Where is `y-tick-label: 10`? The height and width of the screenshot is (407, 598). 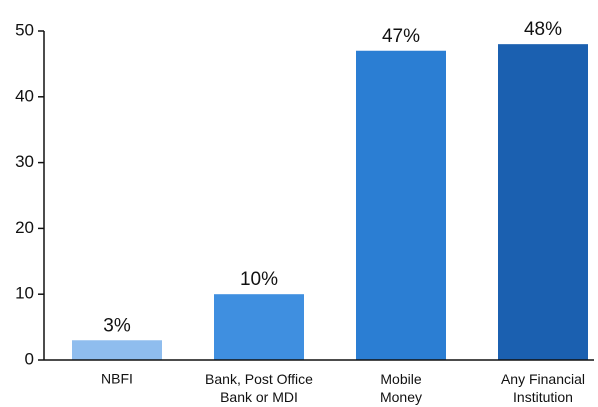 y-tick-label: 10 is located at coordinates (24, 293).